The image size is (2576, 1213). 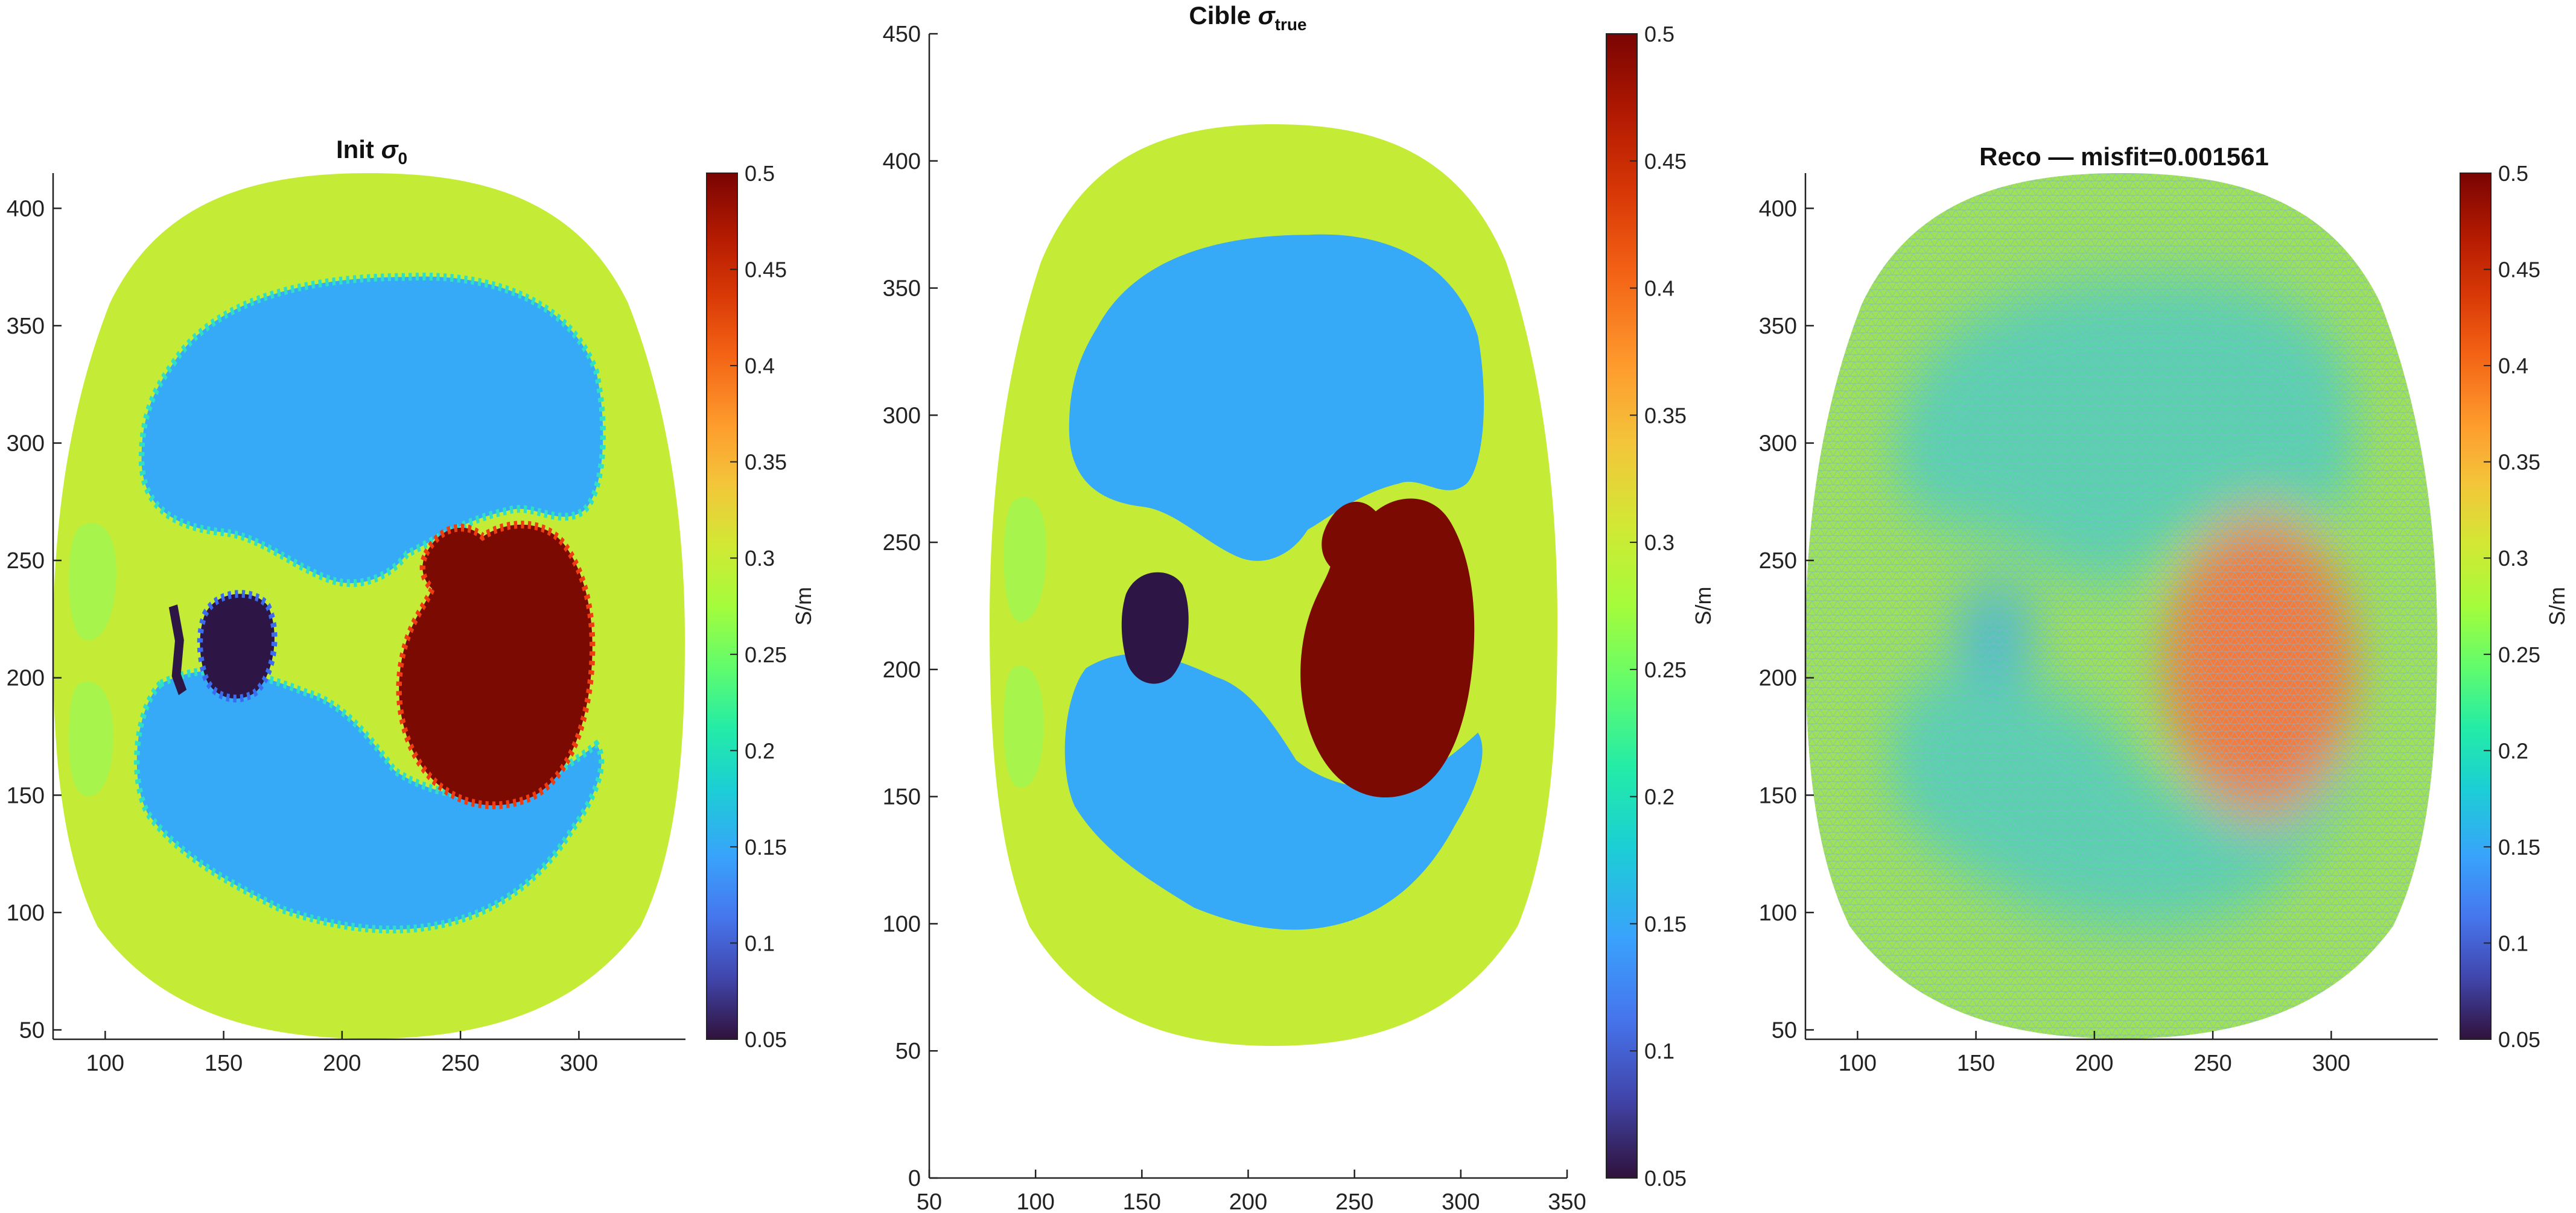 I want to click on x-tick-label: 350, so click(x=1567, y=1201).